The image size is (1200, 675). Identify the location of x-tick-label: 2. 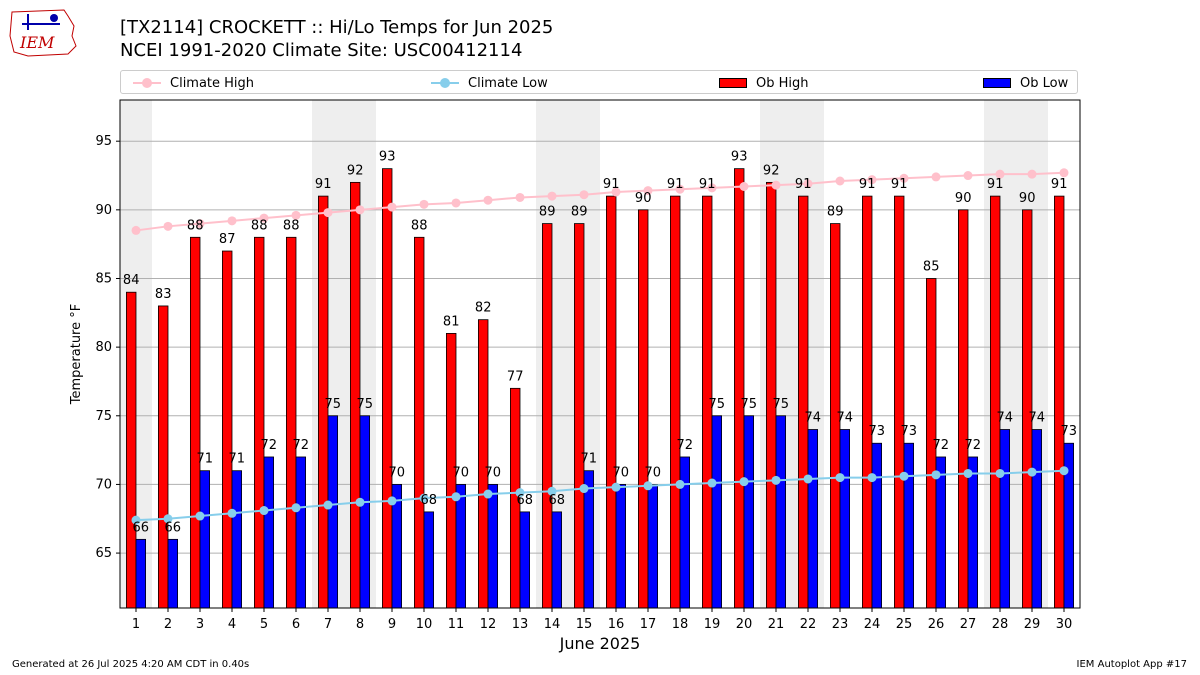
(168, 624).